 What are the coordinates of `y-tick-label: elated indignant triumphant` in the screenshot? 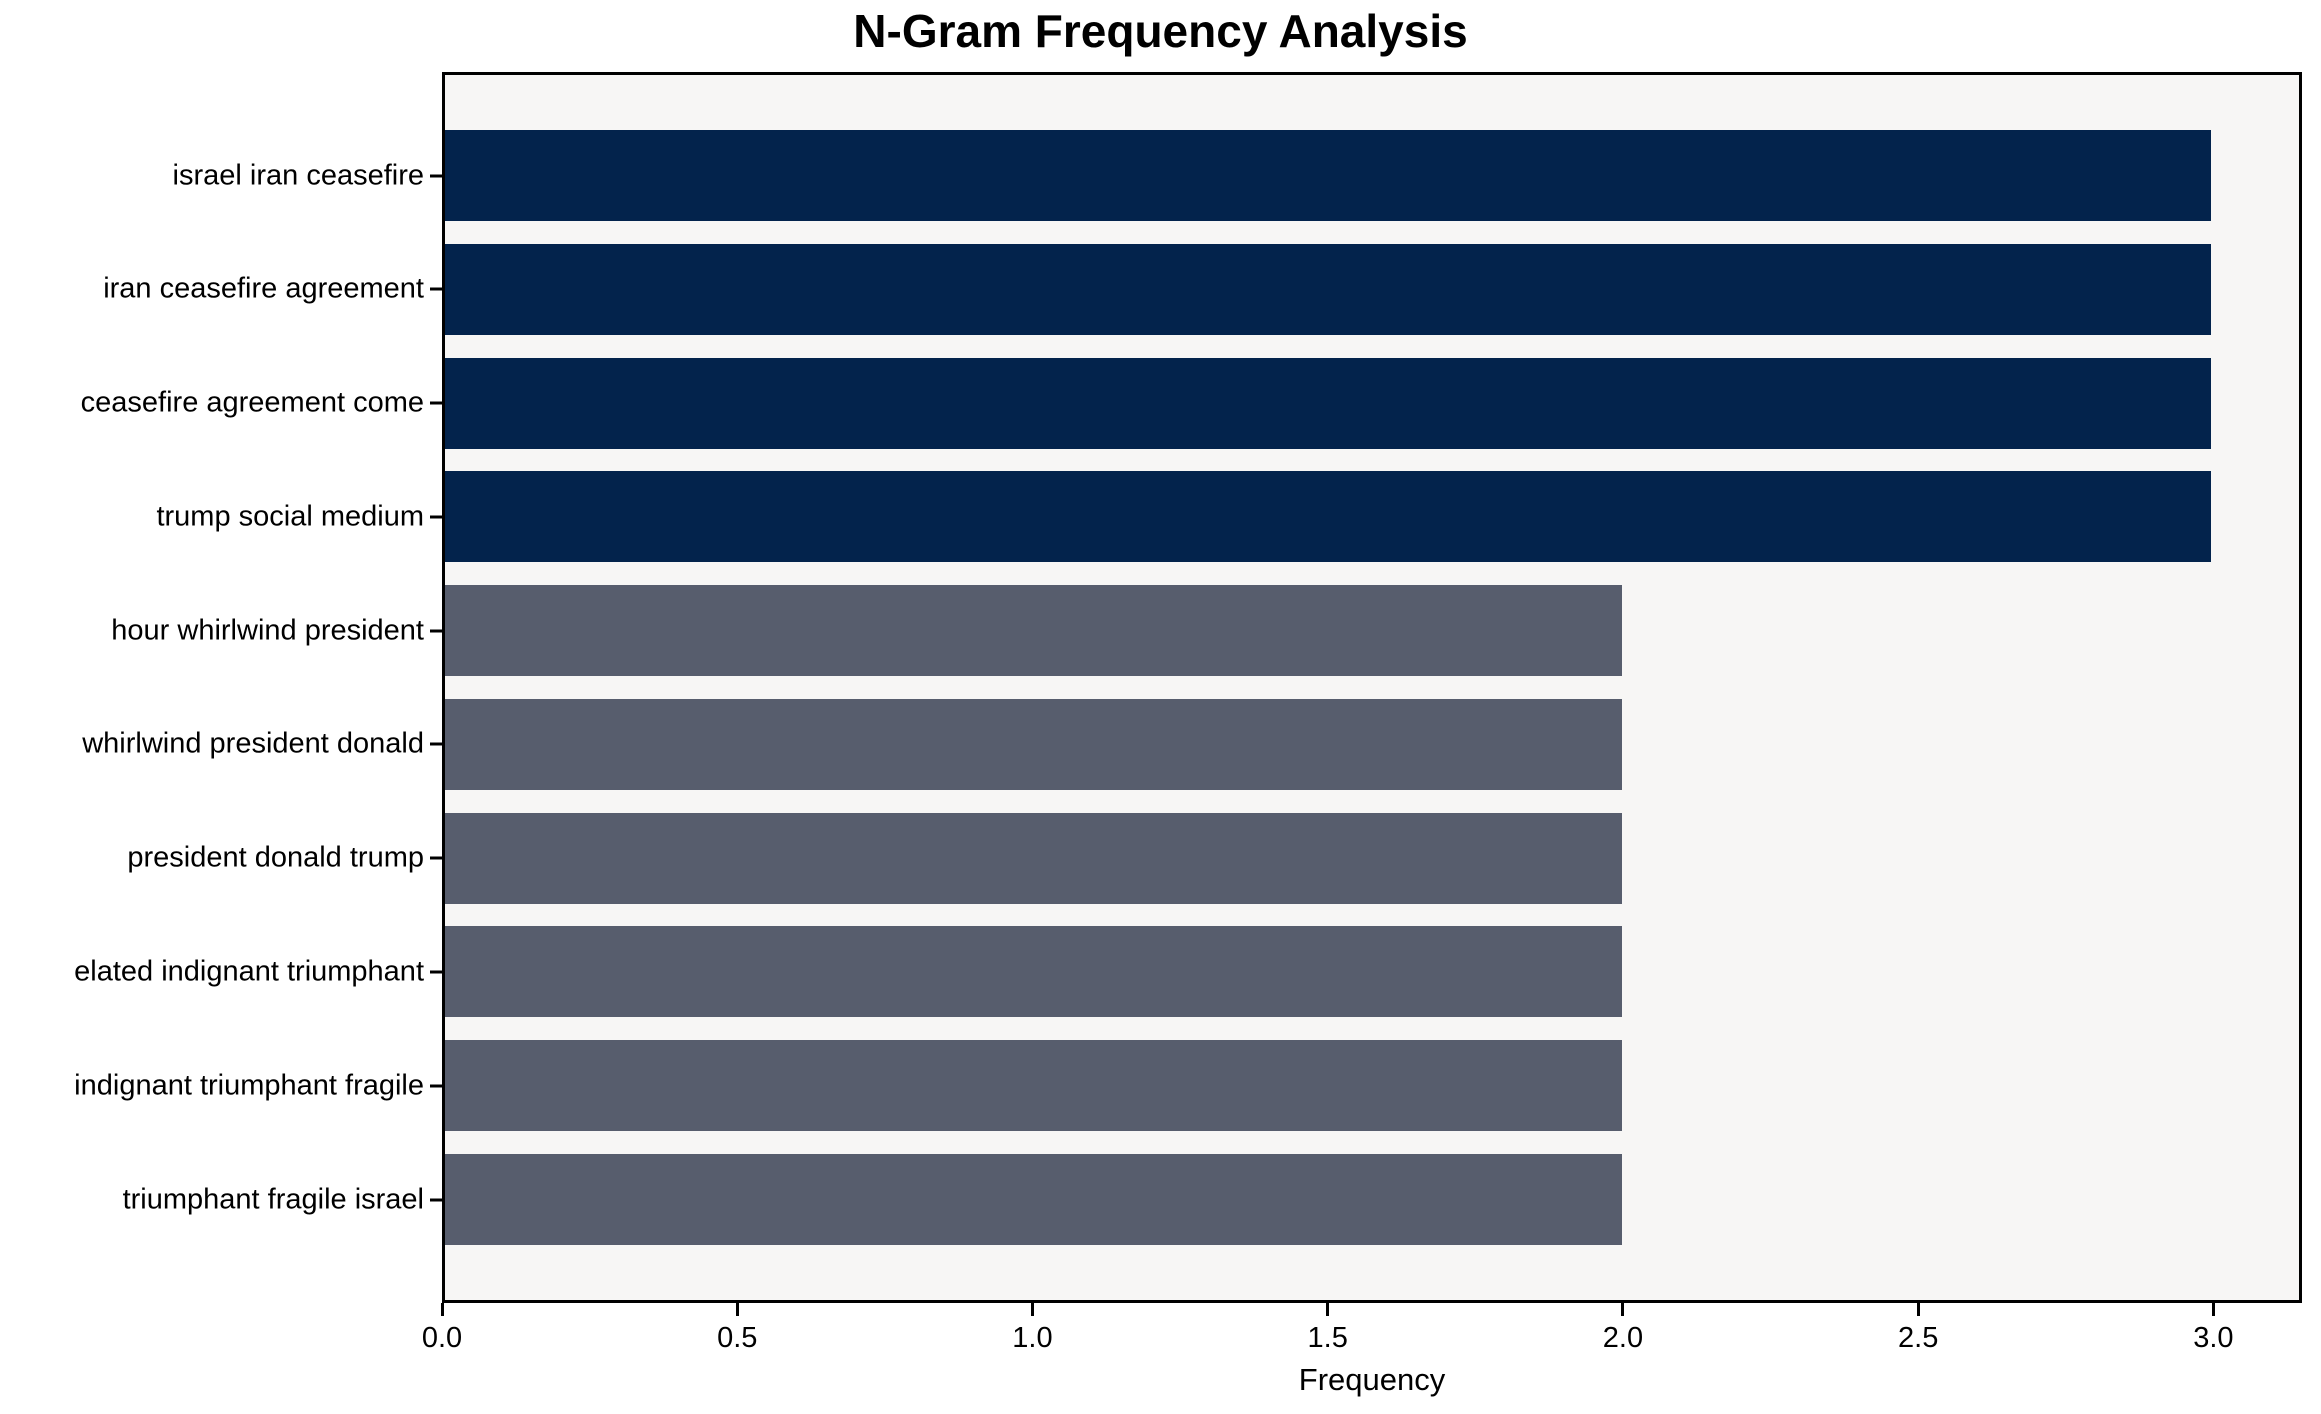 It's located at (249, 971).